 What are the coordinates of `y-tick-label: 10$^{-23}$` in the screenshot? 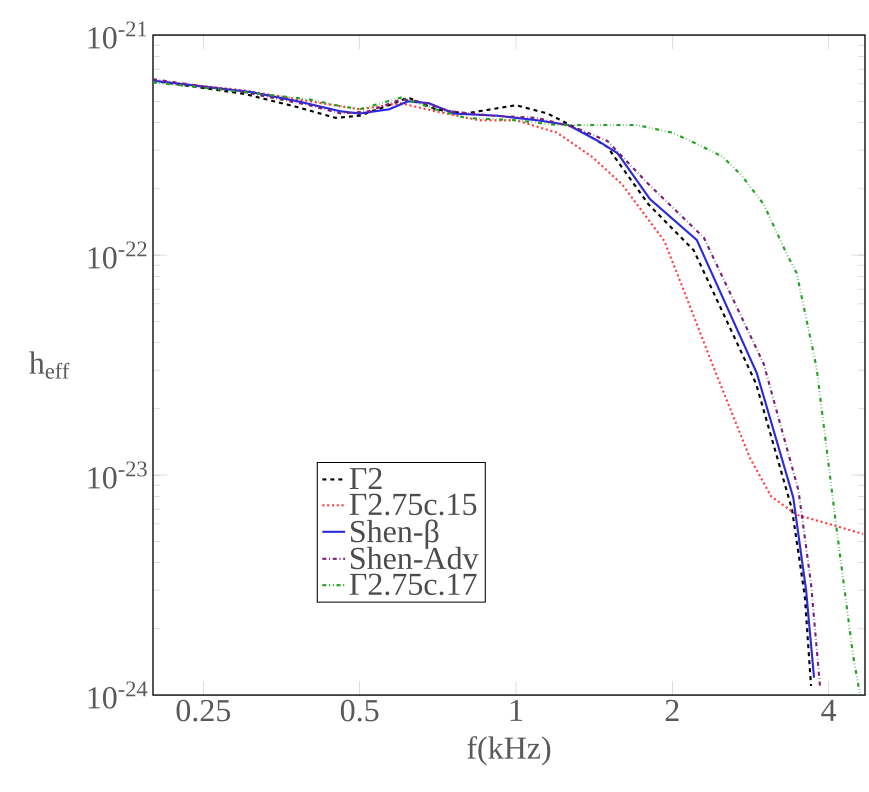 It's located at (117, 475).